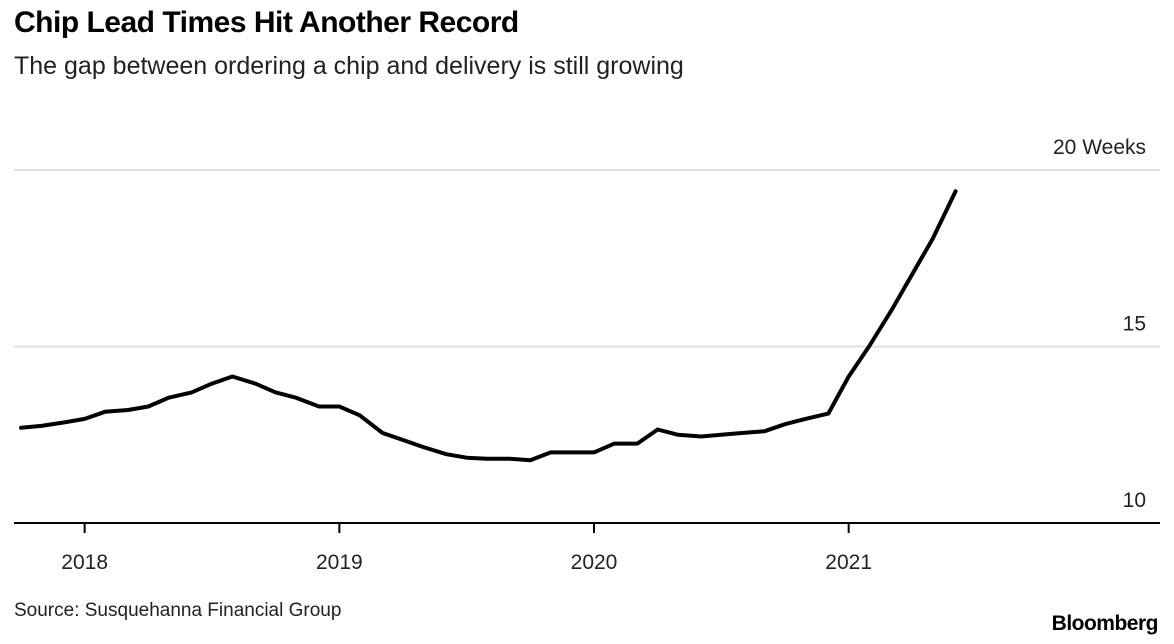  Describe the element at coordinates (178, 610) in the screenshot. I see `source-note: Source: Susquehanna Financial Group` at that location.